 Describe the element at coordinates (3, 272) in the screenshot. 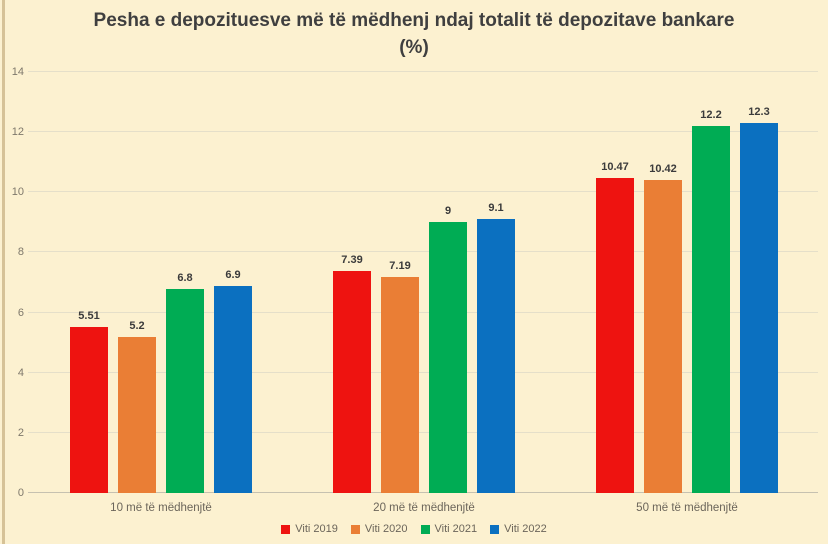

I see `left-edge-line` at that location.